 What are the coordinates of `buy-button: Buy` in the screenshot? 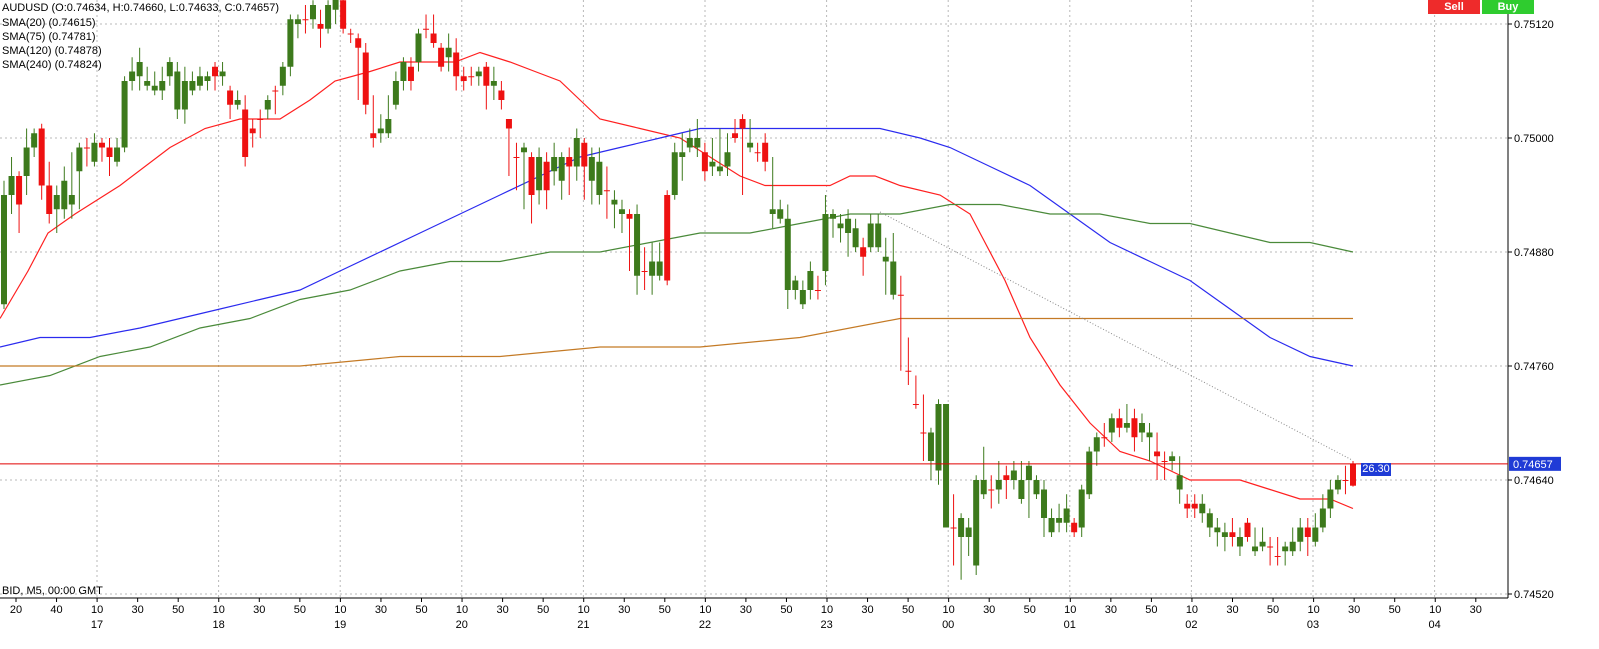 It's located at (1508, 7).